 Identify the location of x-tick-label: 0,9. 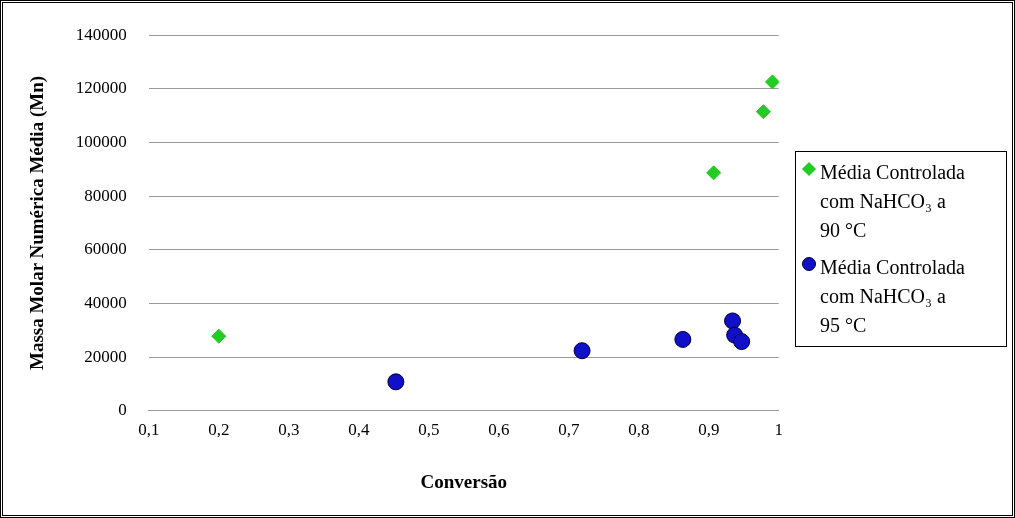
(709, 430).